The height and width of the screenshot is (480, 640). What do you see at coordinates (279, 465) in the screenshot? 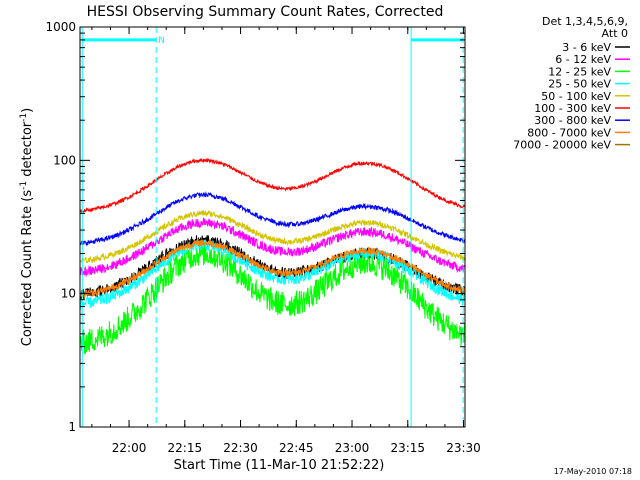
I see `x-axis-label: Start Time (11-Mar-10 21:52:22)` at bounding box center [279, 465].